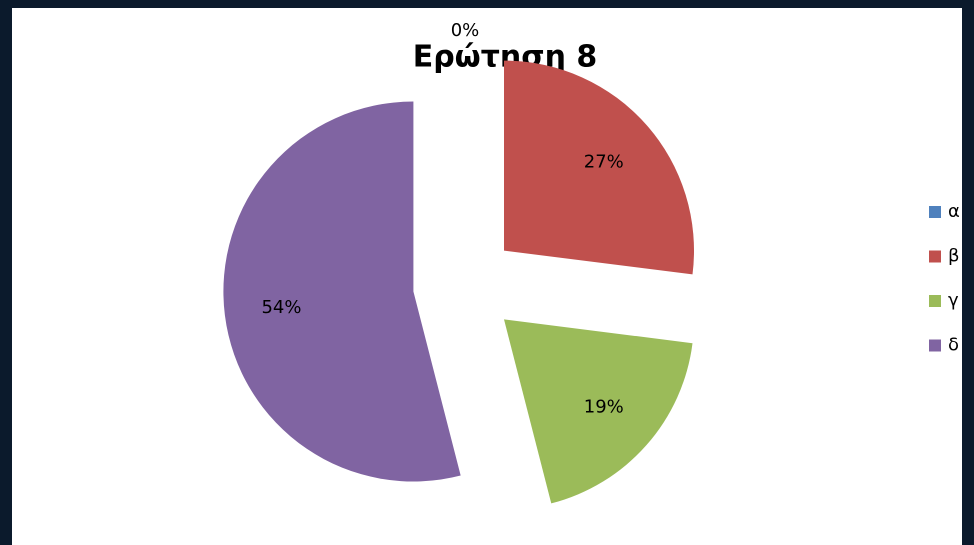 The height and width of the screenshot is (545, 974). I want to click on legend-label: β, so click(954, 256).